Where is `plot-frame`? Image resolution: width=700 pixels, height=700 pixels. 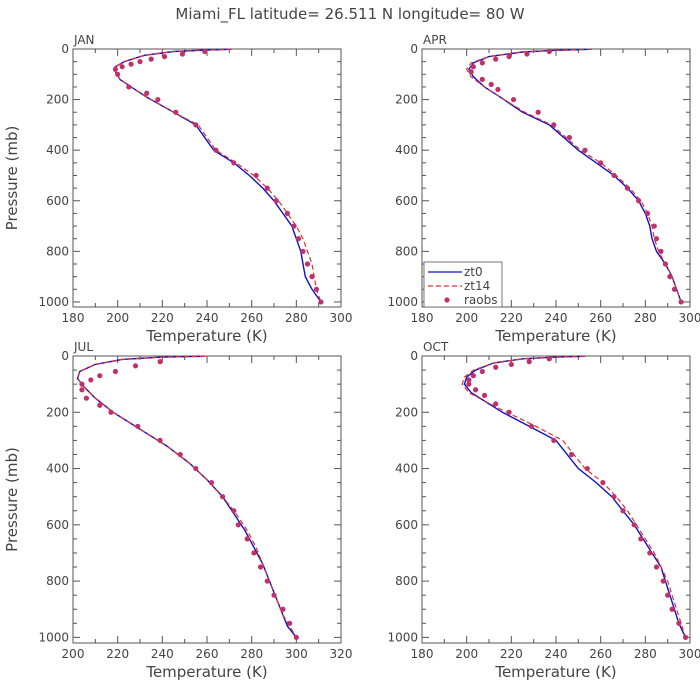
plot-frame is located at coordinates (207, 178).